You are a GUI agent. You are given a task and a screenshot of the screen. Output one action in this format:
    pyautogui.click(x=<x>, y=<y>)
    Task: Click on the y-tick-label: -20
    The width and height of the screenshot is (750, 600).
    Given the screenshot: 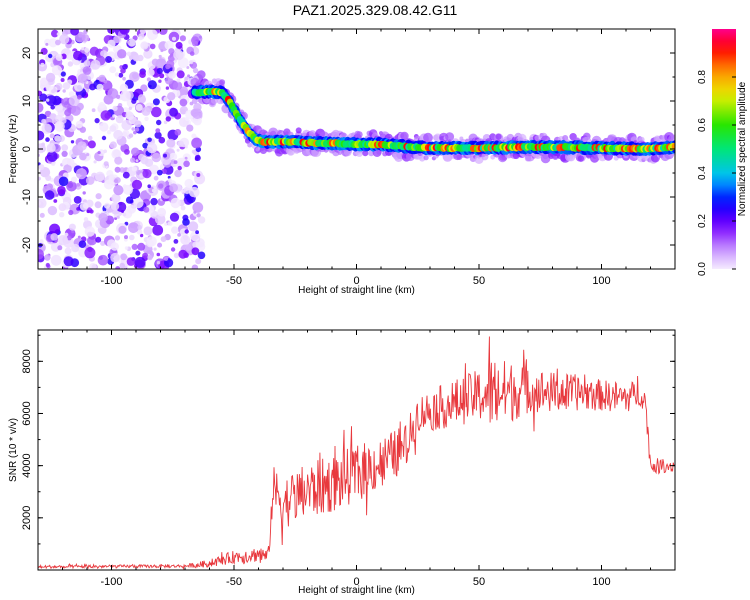 What is the action you would take?
    pyautogui.click(x=27, y=245)
    